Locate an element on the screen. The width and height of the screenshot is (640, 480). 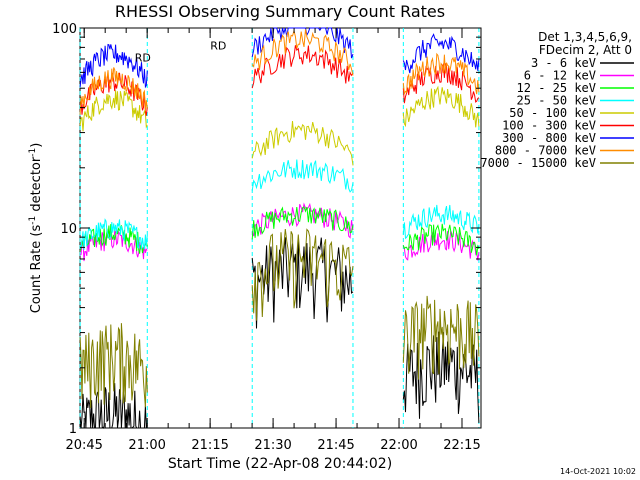
y-tick-label: 1 is located at coordinates (73, 429).